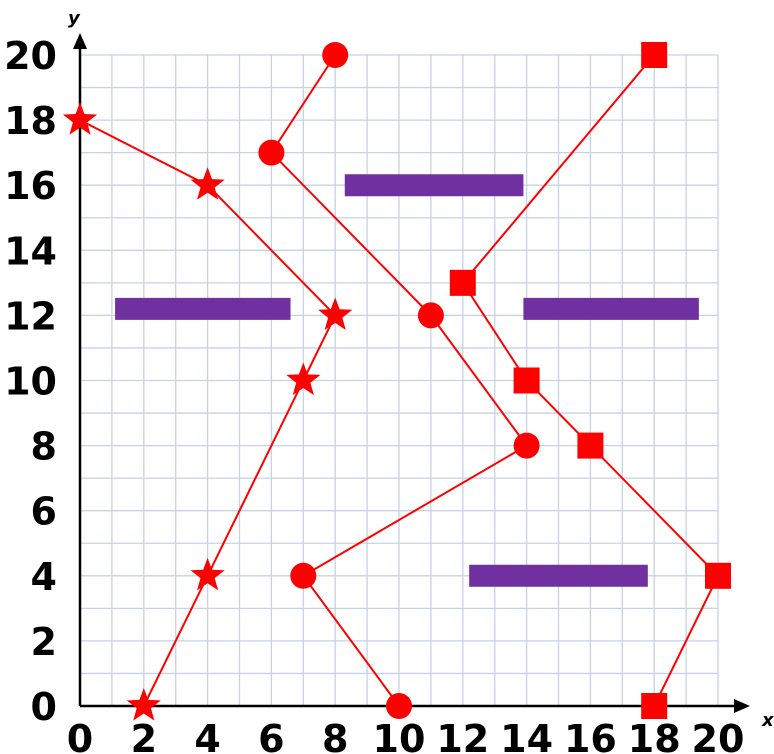 The image size is (774, 754). Describe the element at coordinates (742, 706) in the screenshot. I see `x-axis-arrow` at that location.